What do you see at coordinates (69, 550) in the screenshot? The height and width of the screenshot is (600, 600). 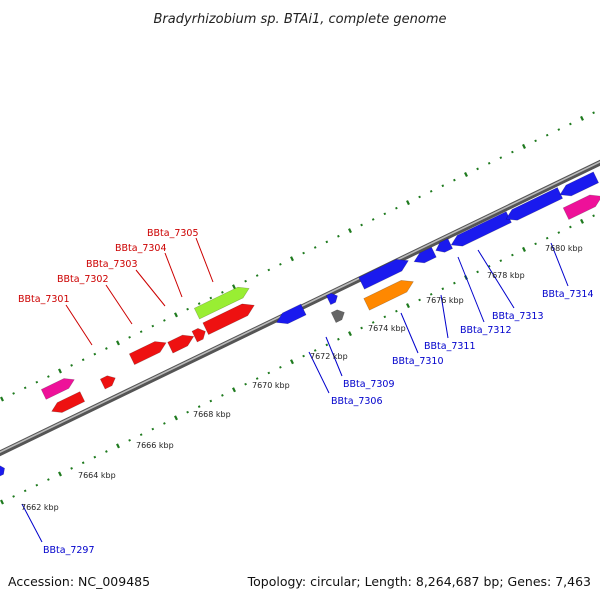 I see `gene-label: BBta_7297` at bounding box center [69, 550].